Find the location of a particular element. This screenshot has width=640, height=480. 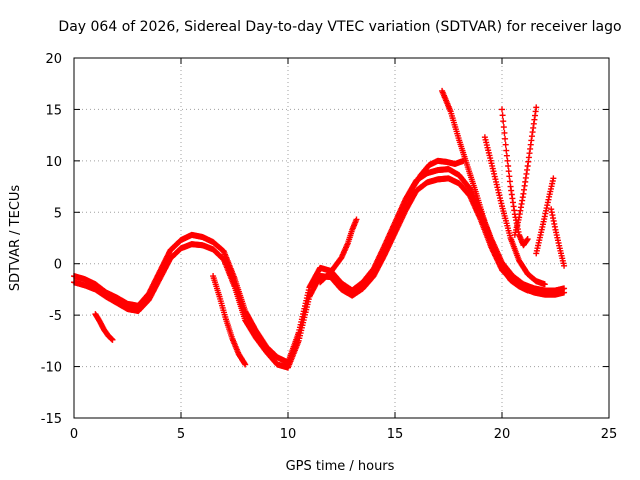

x-tick-label: 0 is located at coordinates (74, 434).